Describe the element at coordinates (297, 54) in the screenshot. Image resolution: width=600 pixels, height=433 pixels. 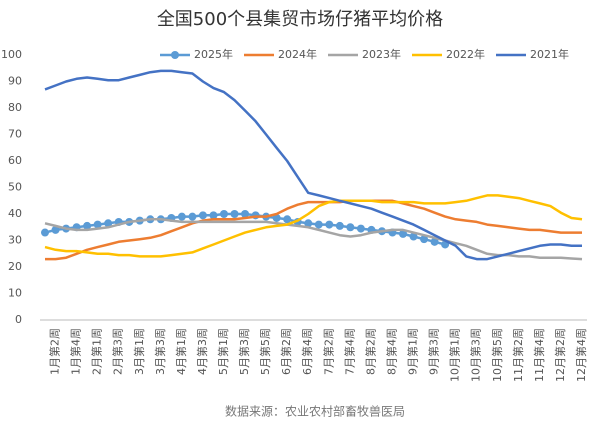
I see `legend-label: 2024年` at that location.